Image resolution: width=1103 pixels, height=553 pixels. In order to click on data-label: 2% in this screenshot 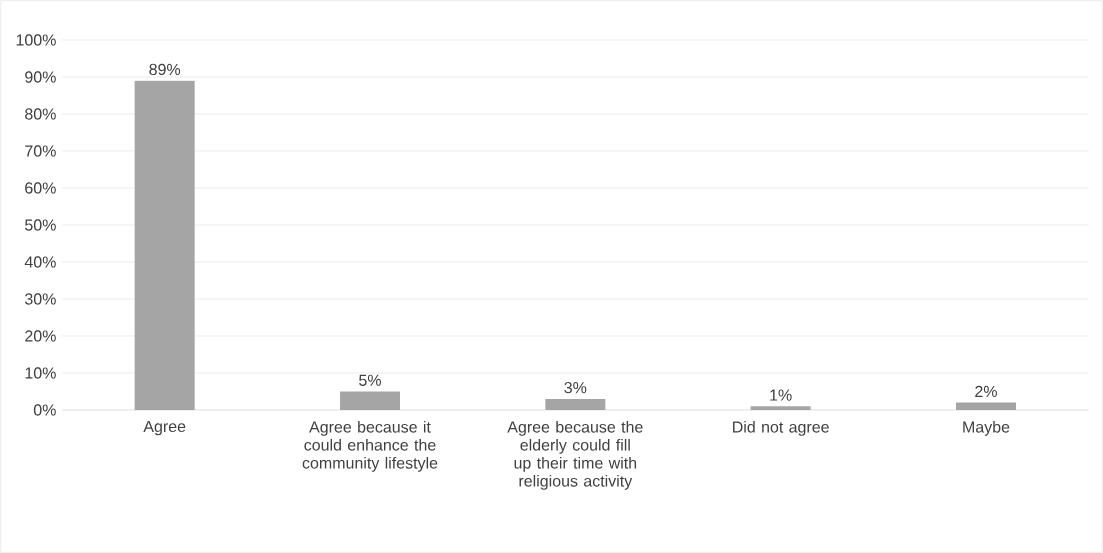, I will do `click(986, 391)`.